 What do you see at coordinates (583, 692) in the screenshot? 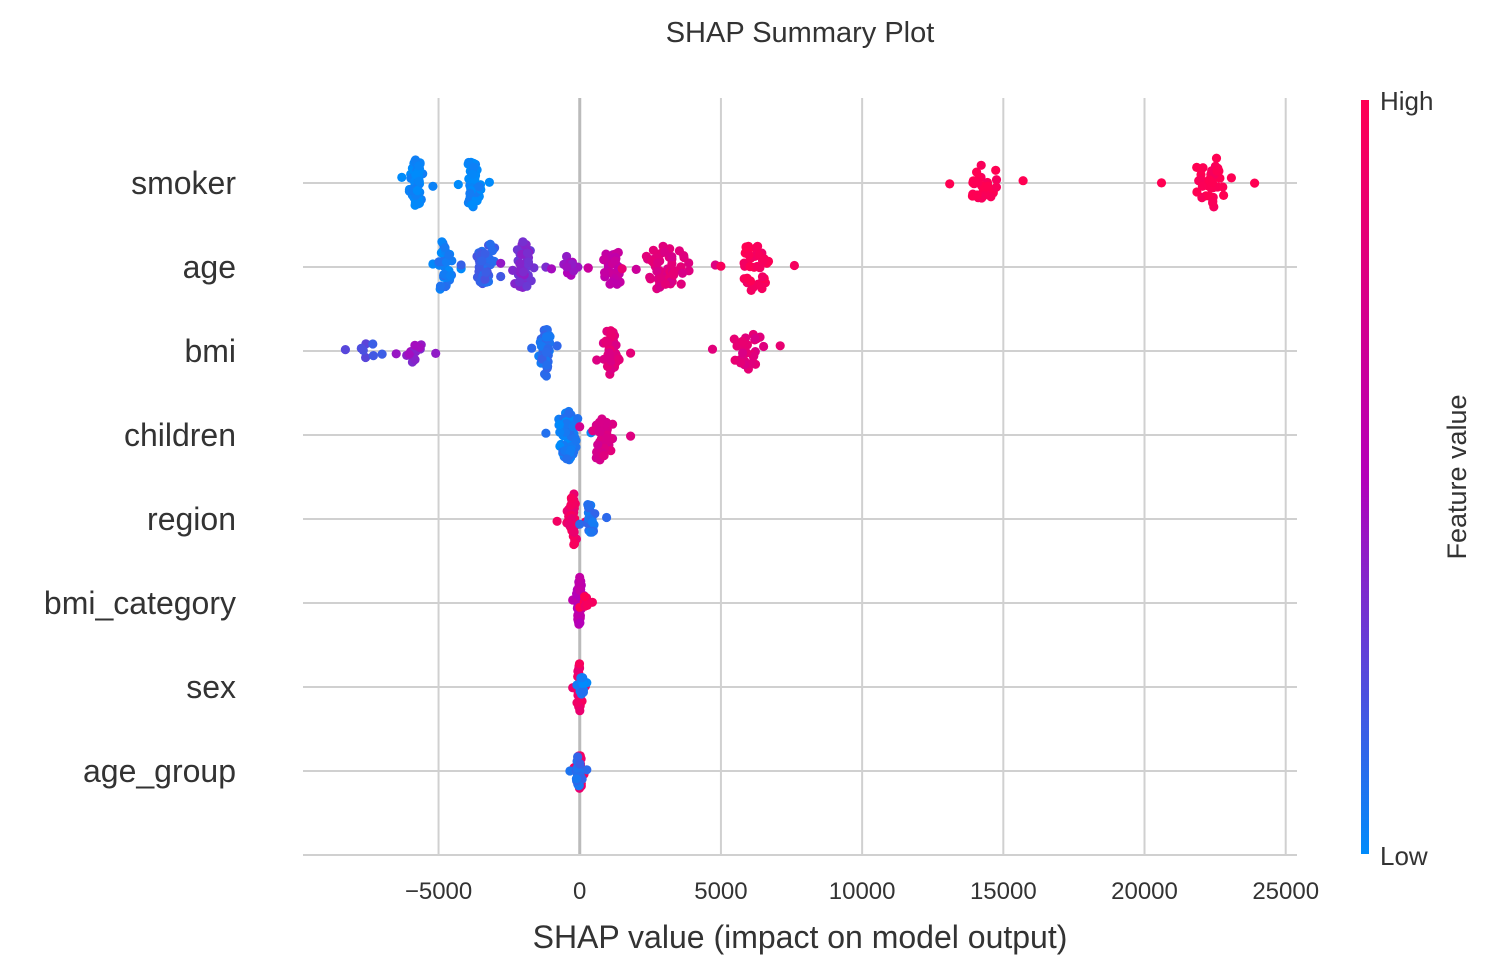
I see `shap-point-sex` at bounding box center [583, 692].